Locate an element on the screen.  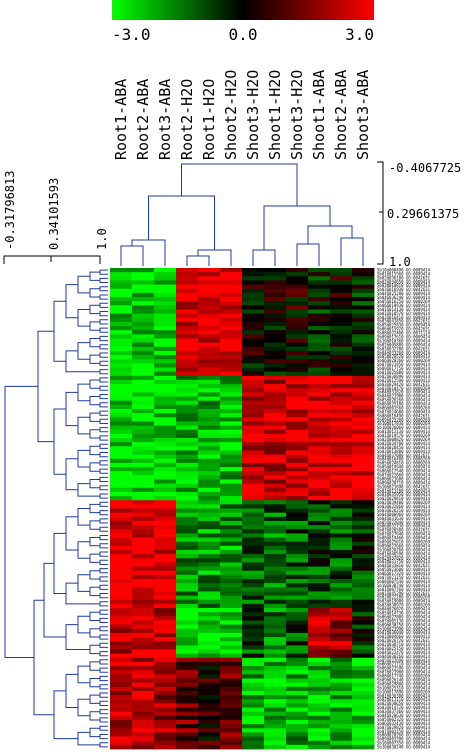
row-label: Sb03g025150 GO:0009414 is located at coordinates (404, 648).